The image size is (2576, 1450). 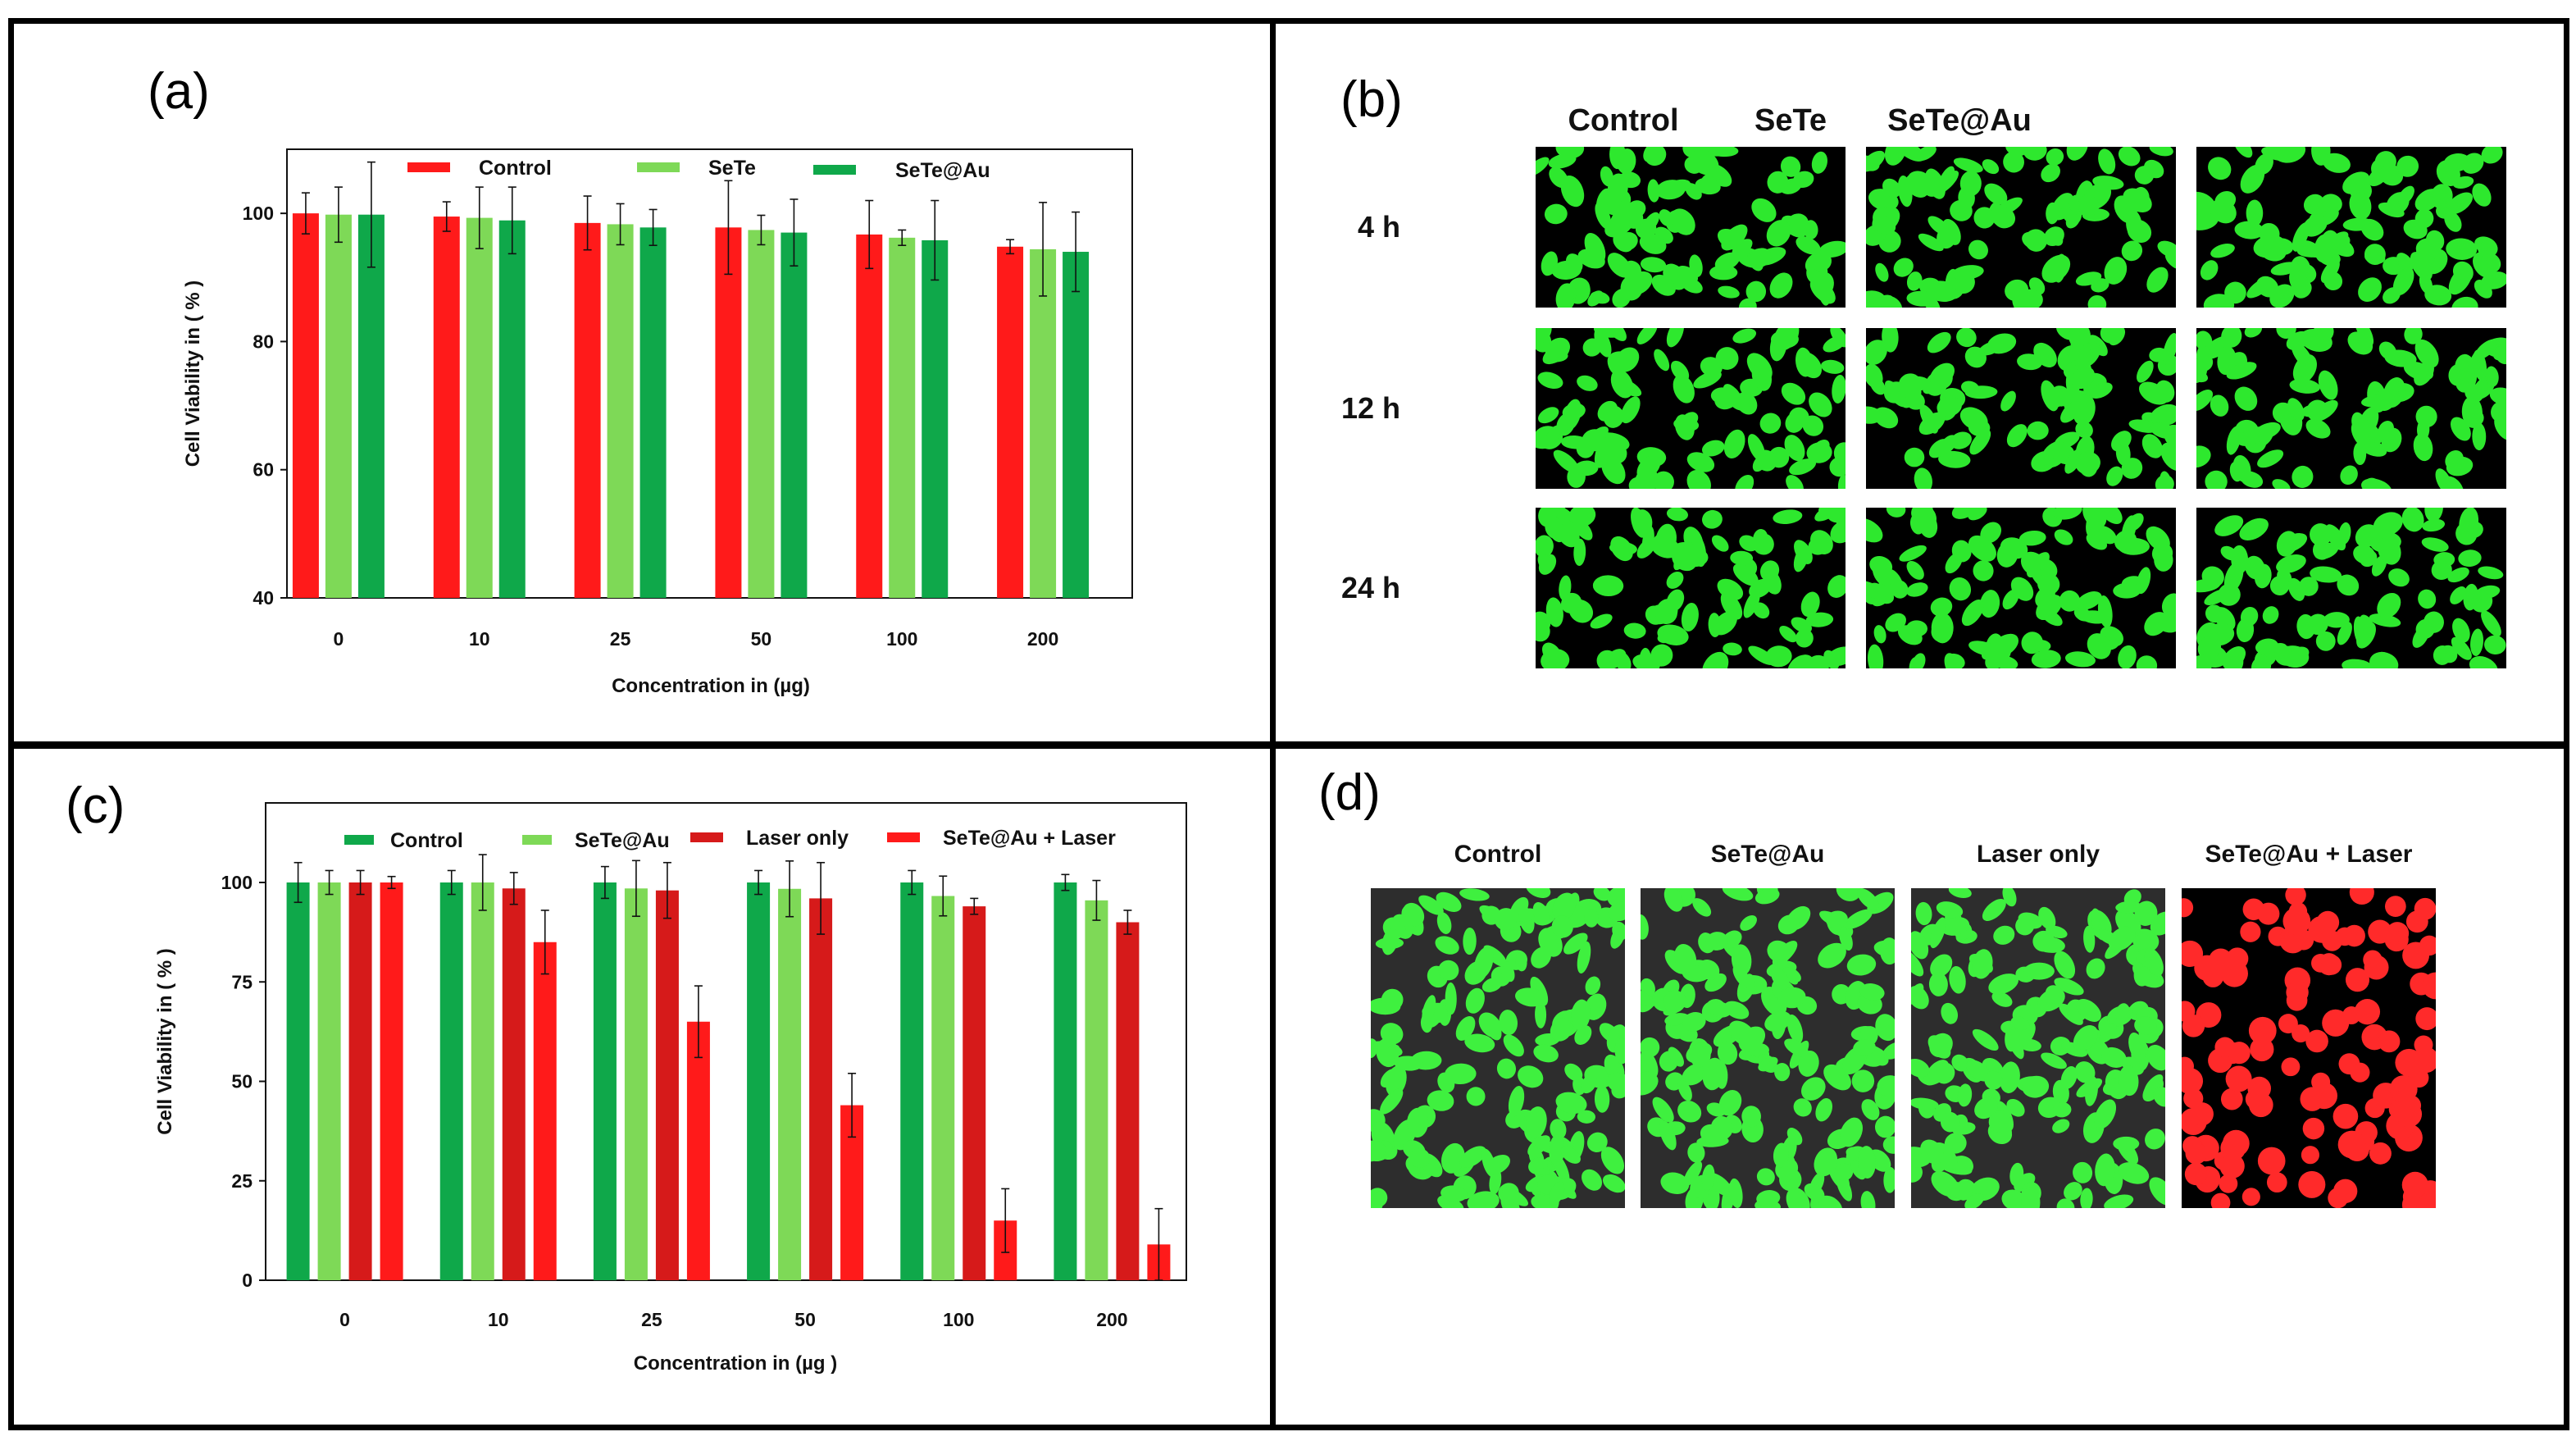 I want to click on x-tick-label: 50, so click(x=761, y=639).